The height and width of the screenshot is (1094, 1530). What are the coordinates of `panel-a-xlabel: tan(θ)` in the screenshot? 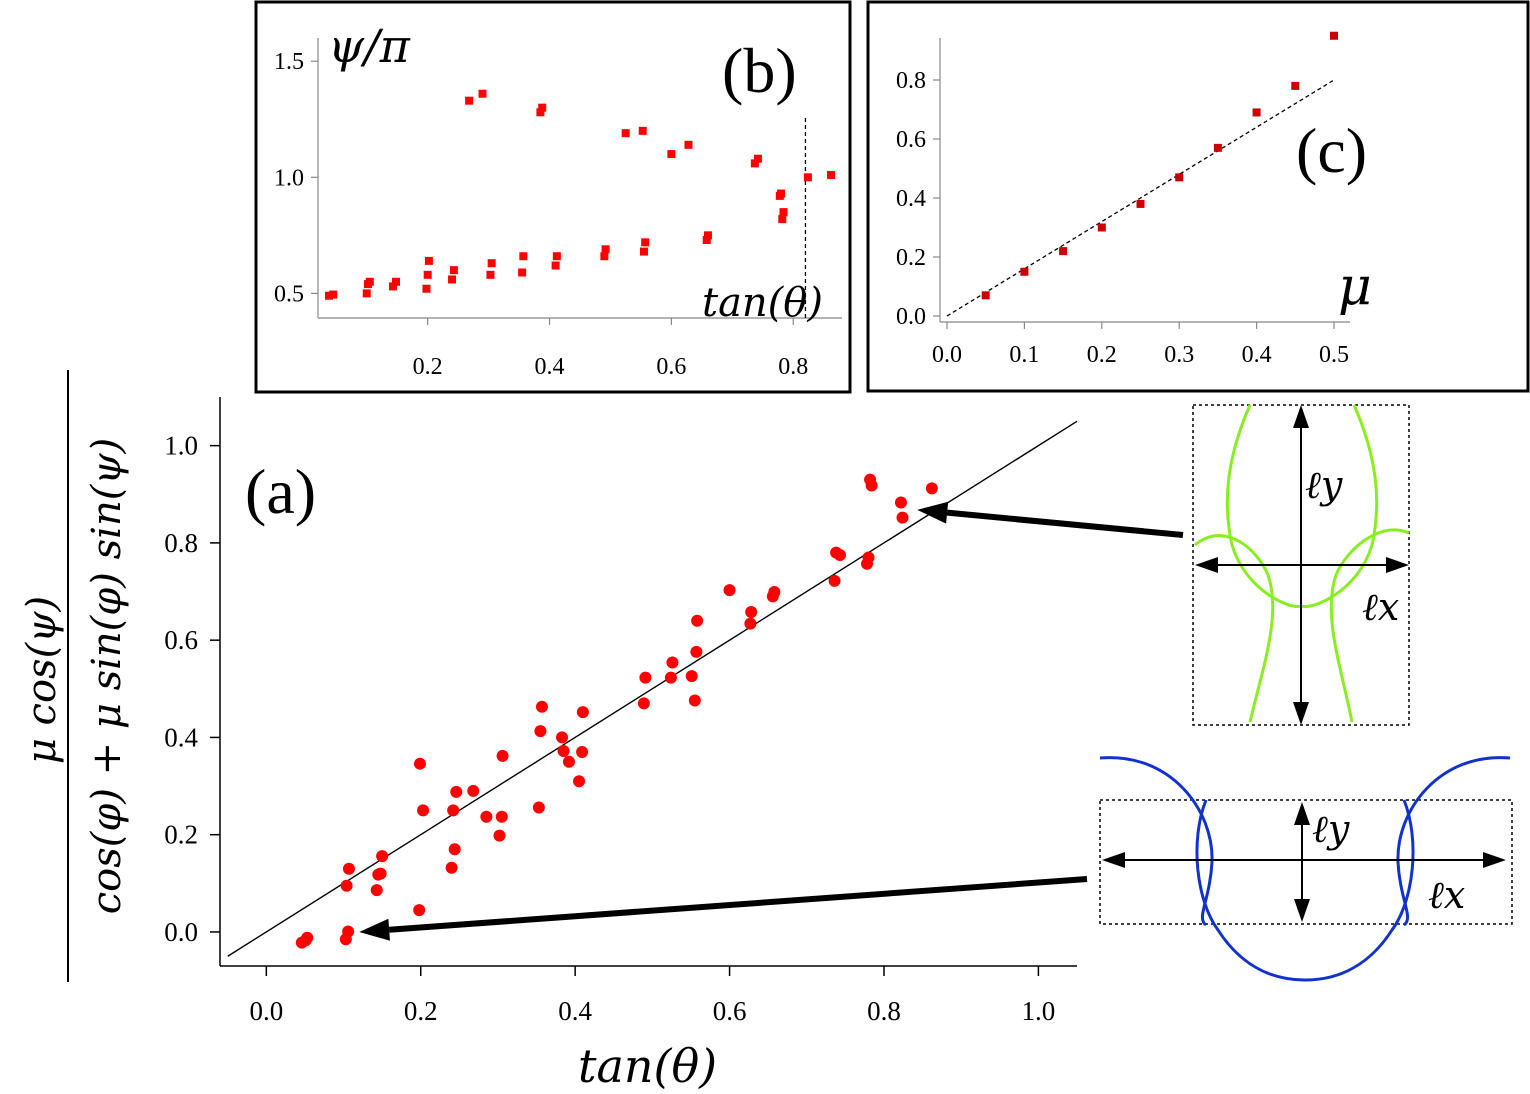 It's located at (647, 1066).